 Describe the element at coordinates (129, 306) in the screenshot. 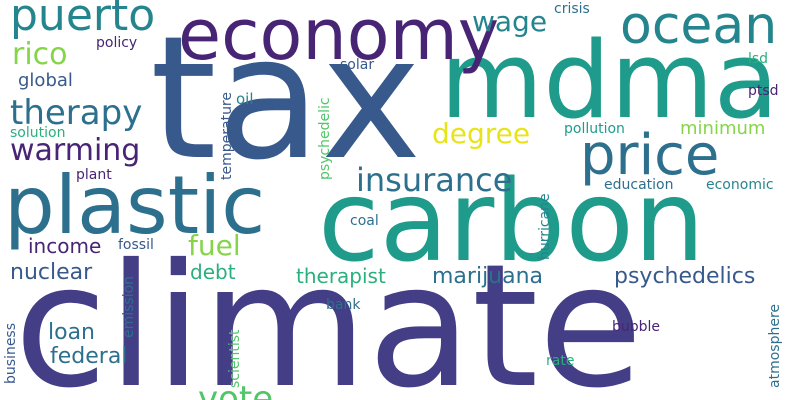

I see `word-emission: emission` at that location.